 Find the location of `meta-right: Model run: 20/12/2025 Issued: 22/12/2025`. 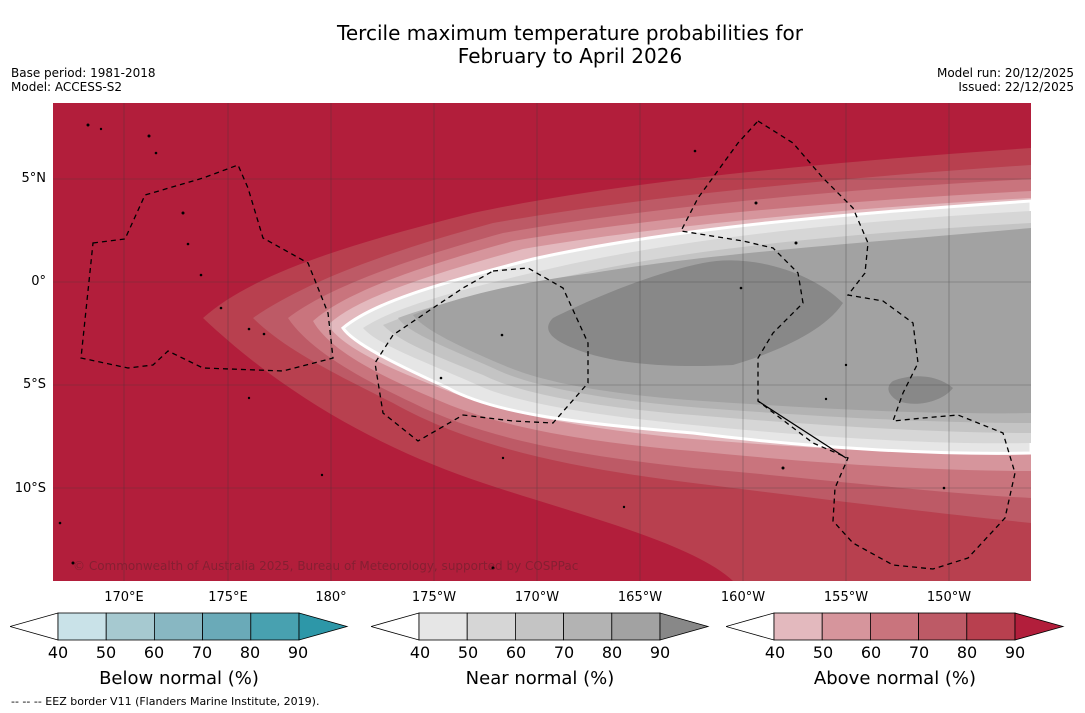

meta-right: Model run: 20/12/2025 Issued: 22/12/2025 is located at coordinates (1005, 80).